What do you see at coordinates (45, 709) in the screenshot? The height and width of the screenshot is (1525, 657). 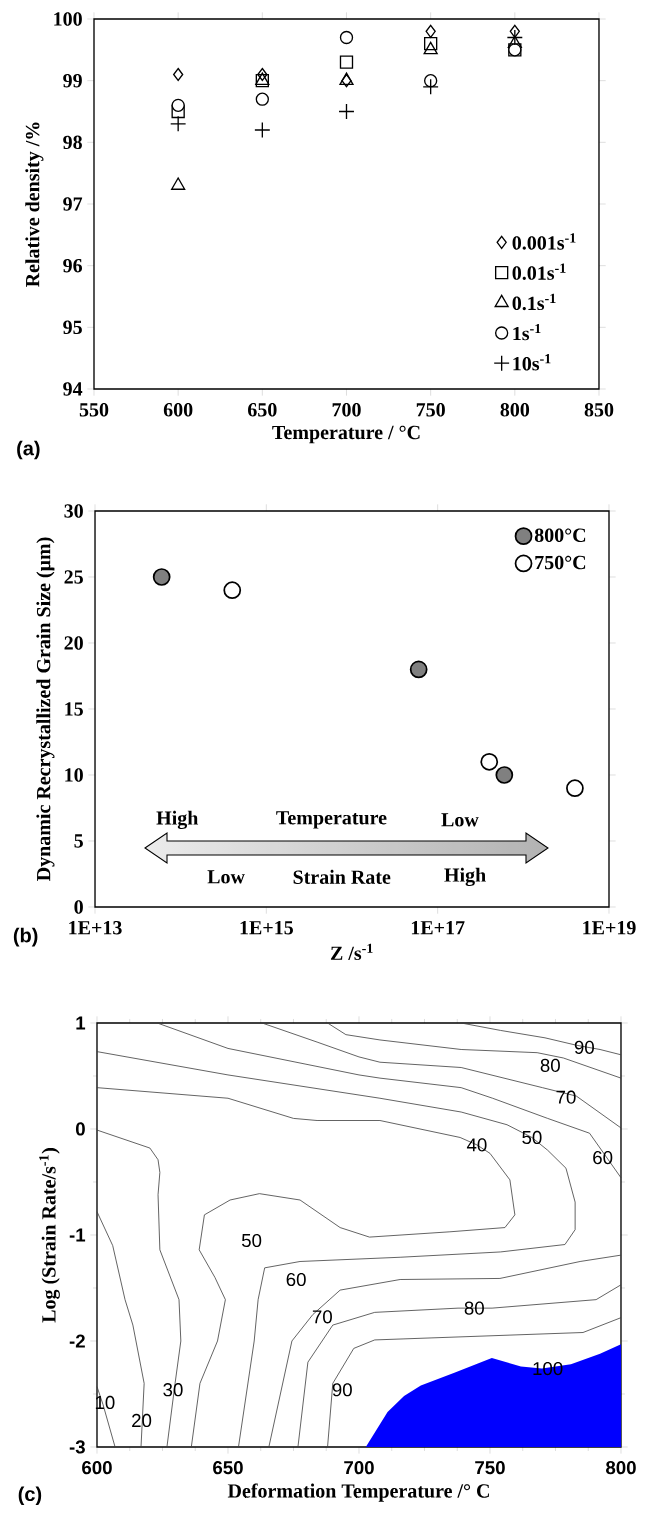 I see `y-axis-title: Dynamic Recrystallized Grain Size (μm)` at bounding box center [45, 709].